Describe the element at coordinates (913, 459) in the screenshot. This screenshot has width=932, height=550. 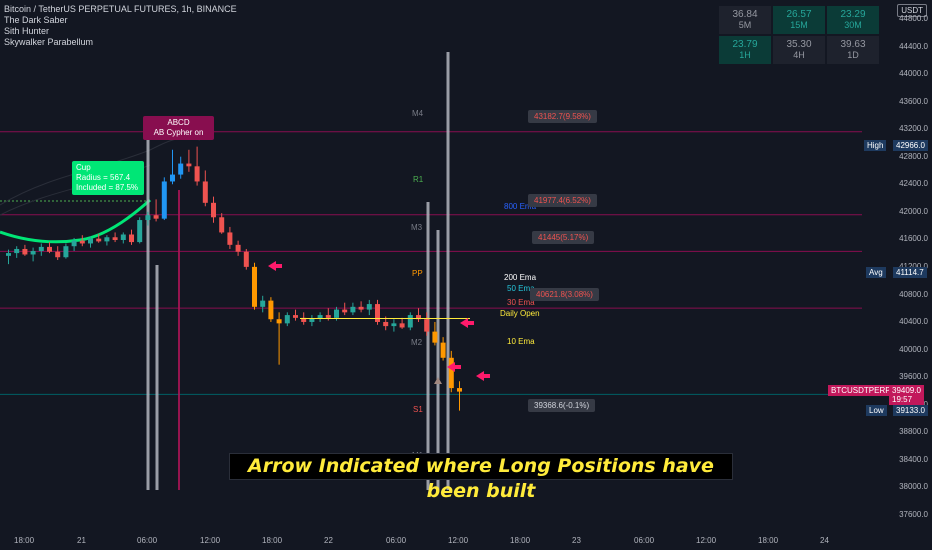
I see `price-axis-label: 38400.0` at that location.